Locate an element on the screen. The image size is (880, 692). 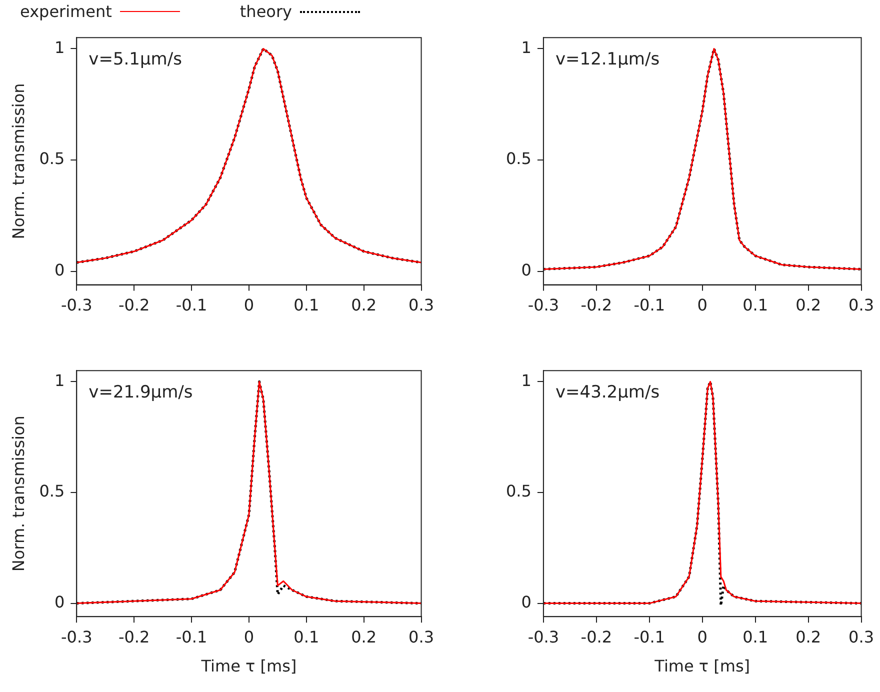
legend-label: experiment is located at coordinates (66, 11).